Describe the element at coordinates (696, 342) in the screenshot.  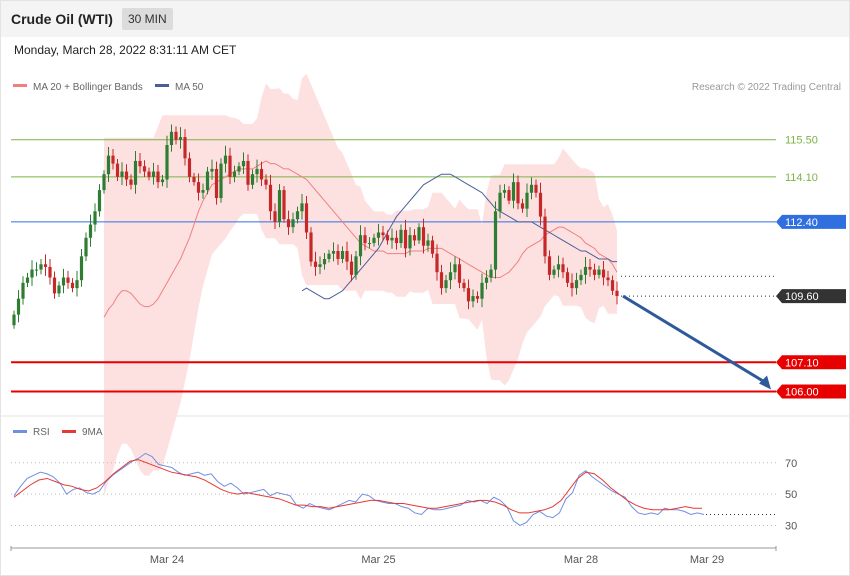
I see `forecast-arrow` at that location.